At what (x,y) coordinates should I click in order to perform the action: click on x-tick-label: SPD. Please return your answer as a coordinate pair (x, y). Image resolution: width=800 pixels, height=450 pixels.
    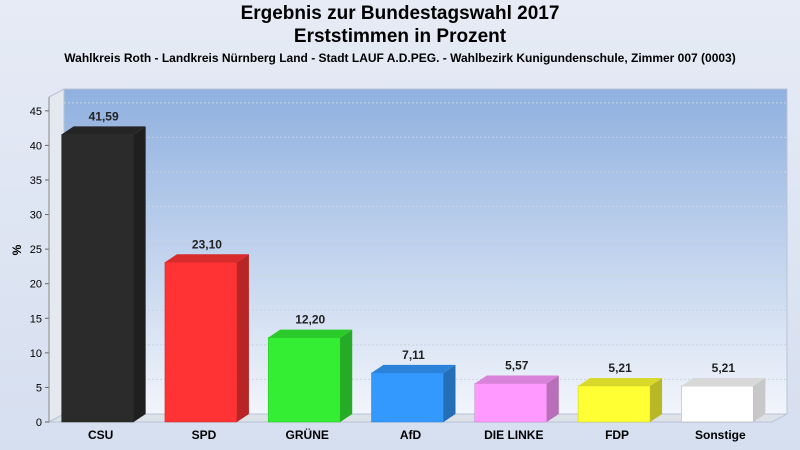
    Looking at the image, I should click on (204, 435).